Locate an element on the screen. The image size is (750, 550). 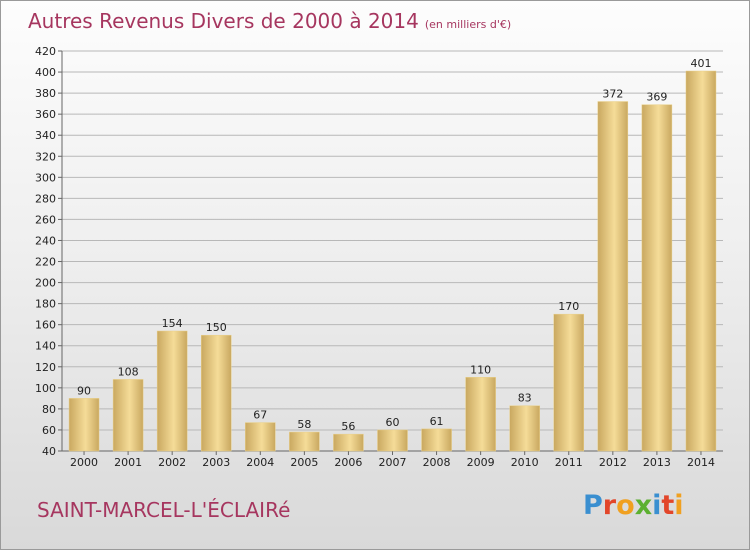
commune-name: SAINT-MARCEL-L'ÉCLAIRé is located at coordinates (164, 510).